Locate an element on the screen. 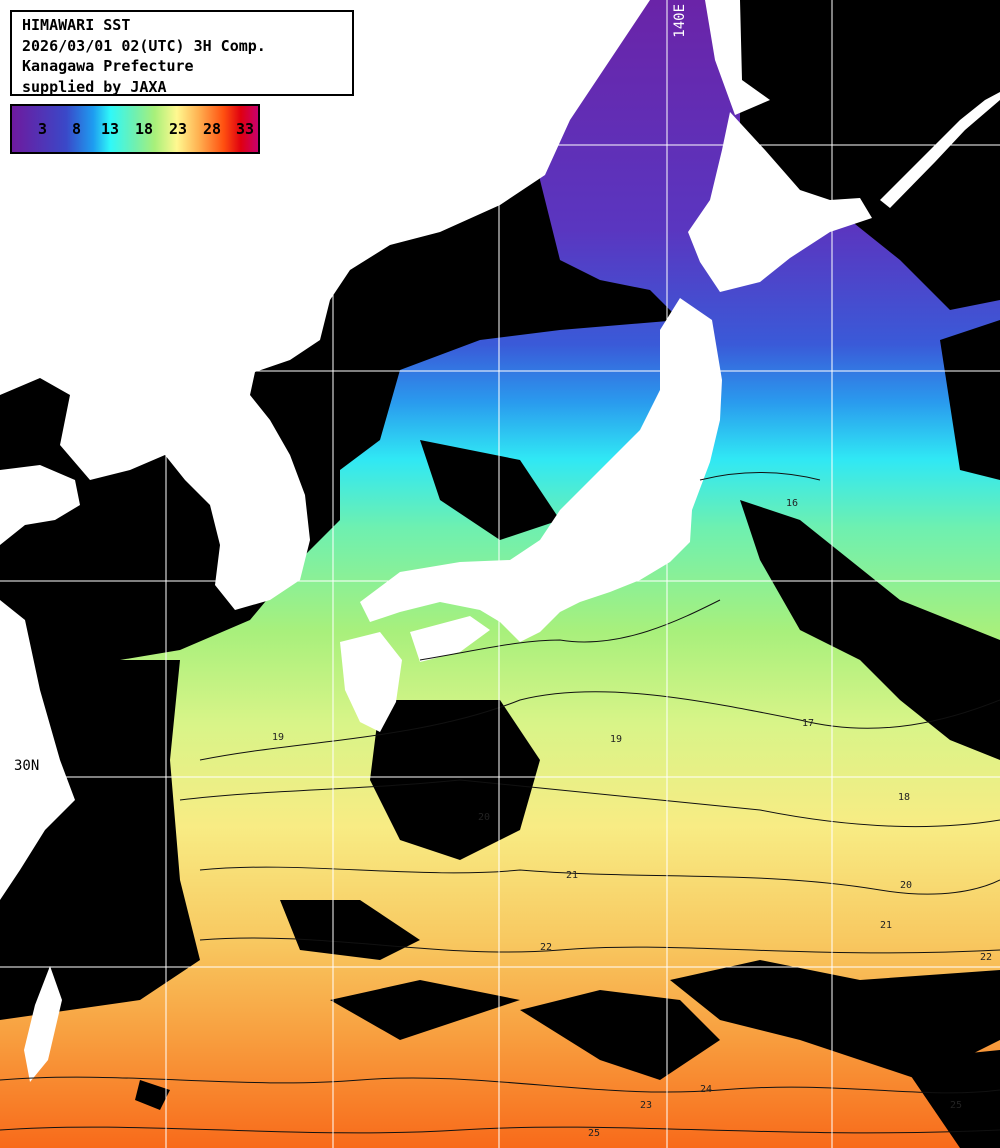 This screenshot has height=1148, width=1000. taiwan is located at coordinates (43, 1024).